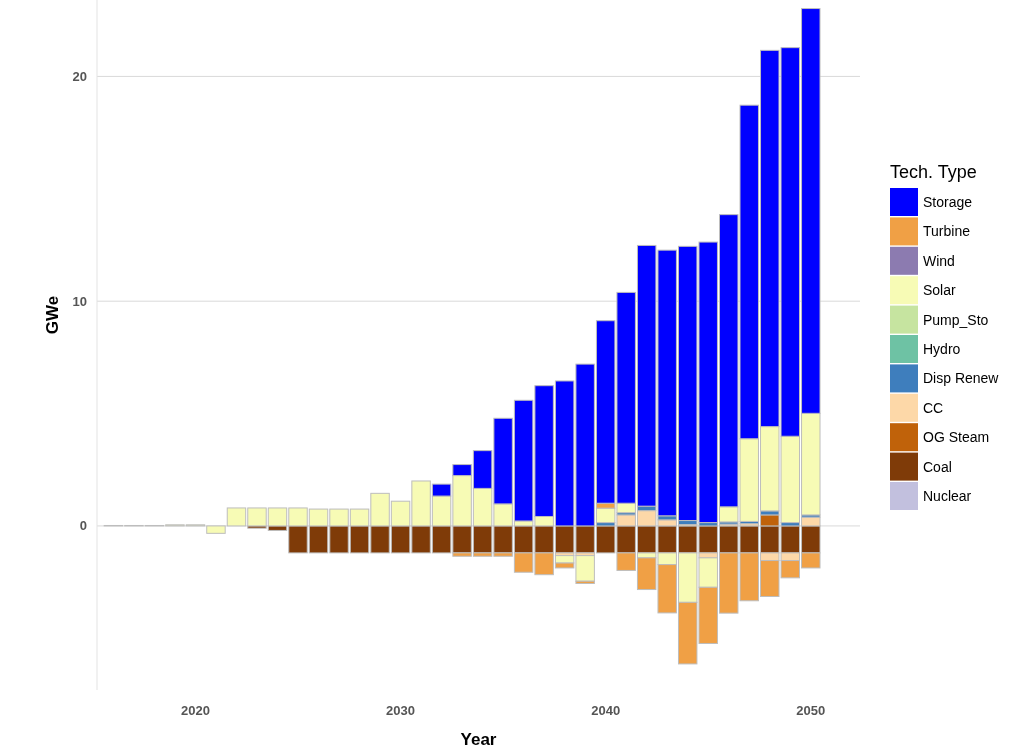 The height and width of the screenshot is (749, 1024). I want to click on x-tick-label: 2040, so click(606, 710).